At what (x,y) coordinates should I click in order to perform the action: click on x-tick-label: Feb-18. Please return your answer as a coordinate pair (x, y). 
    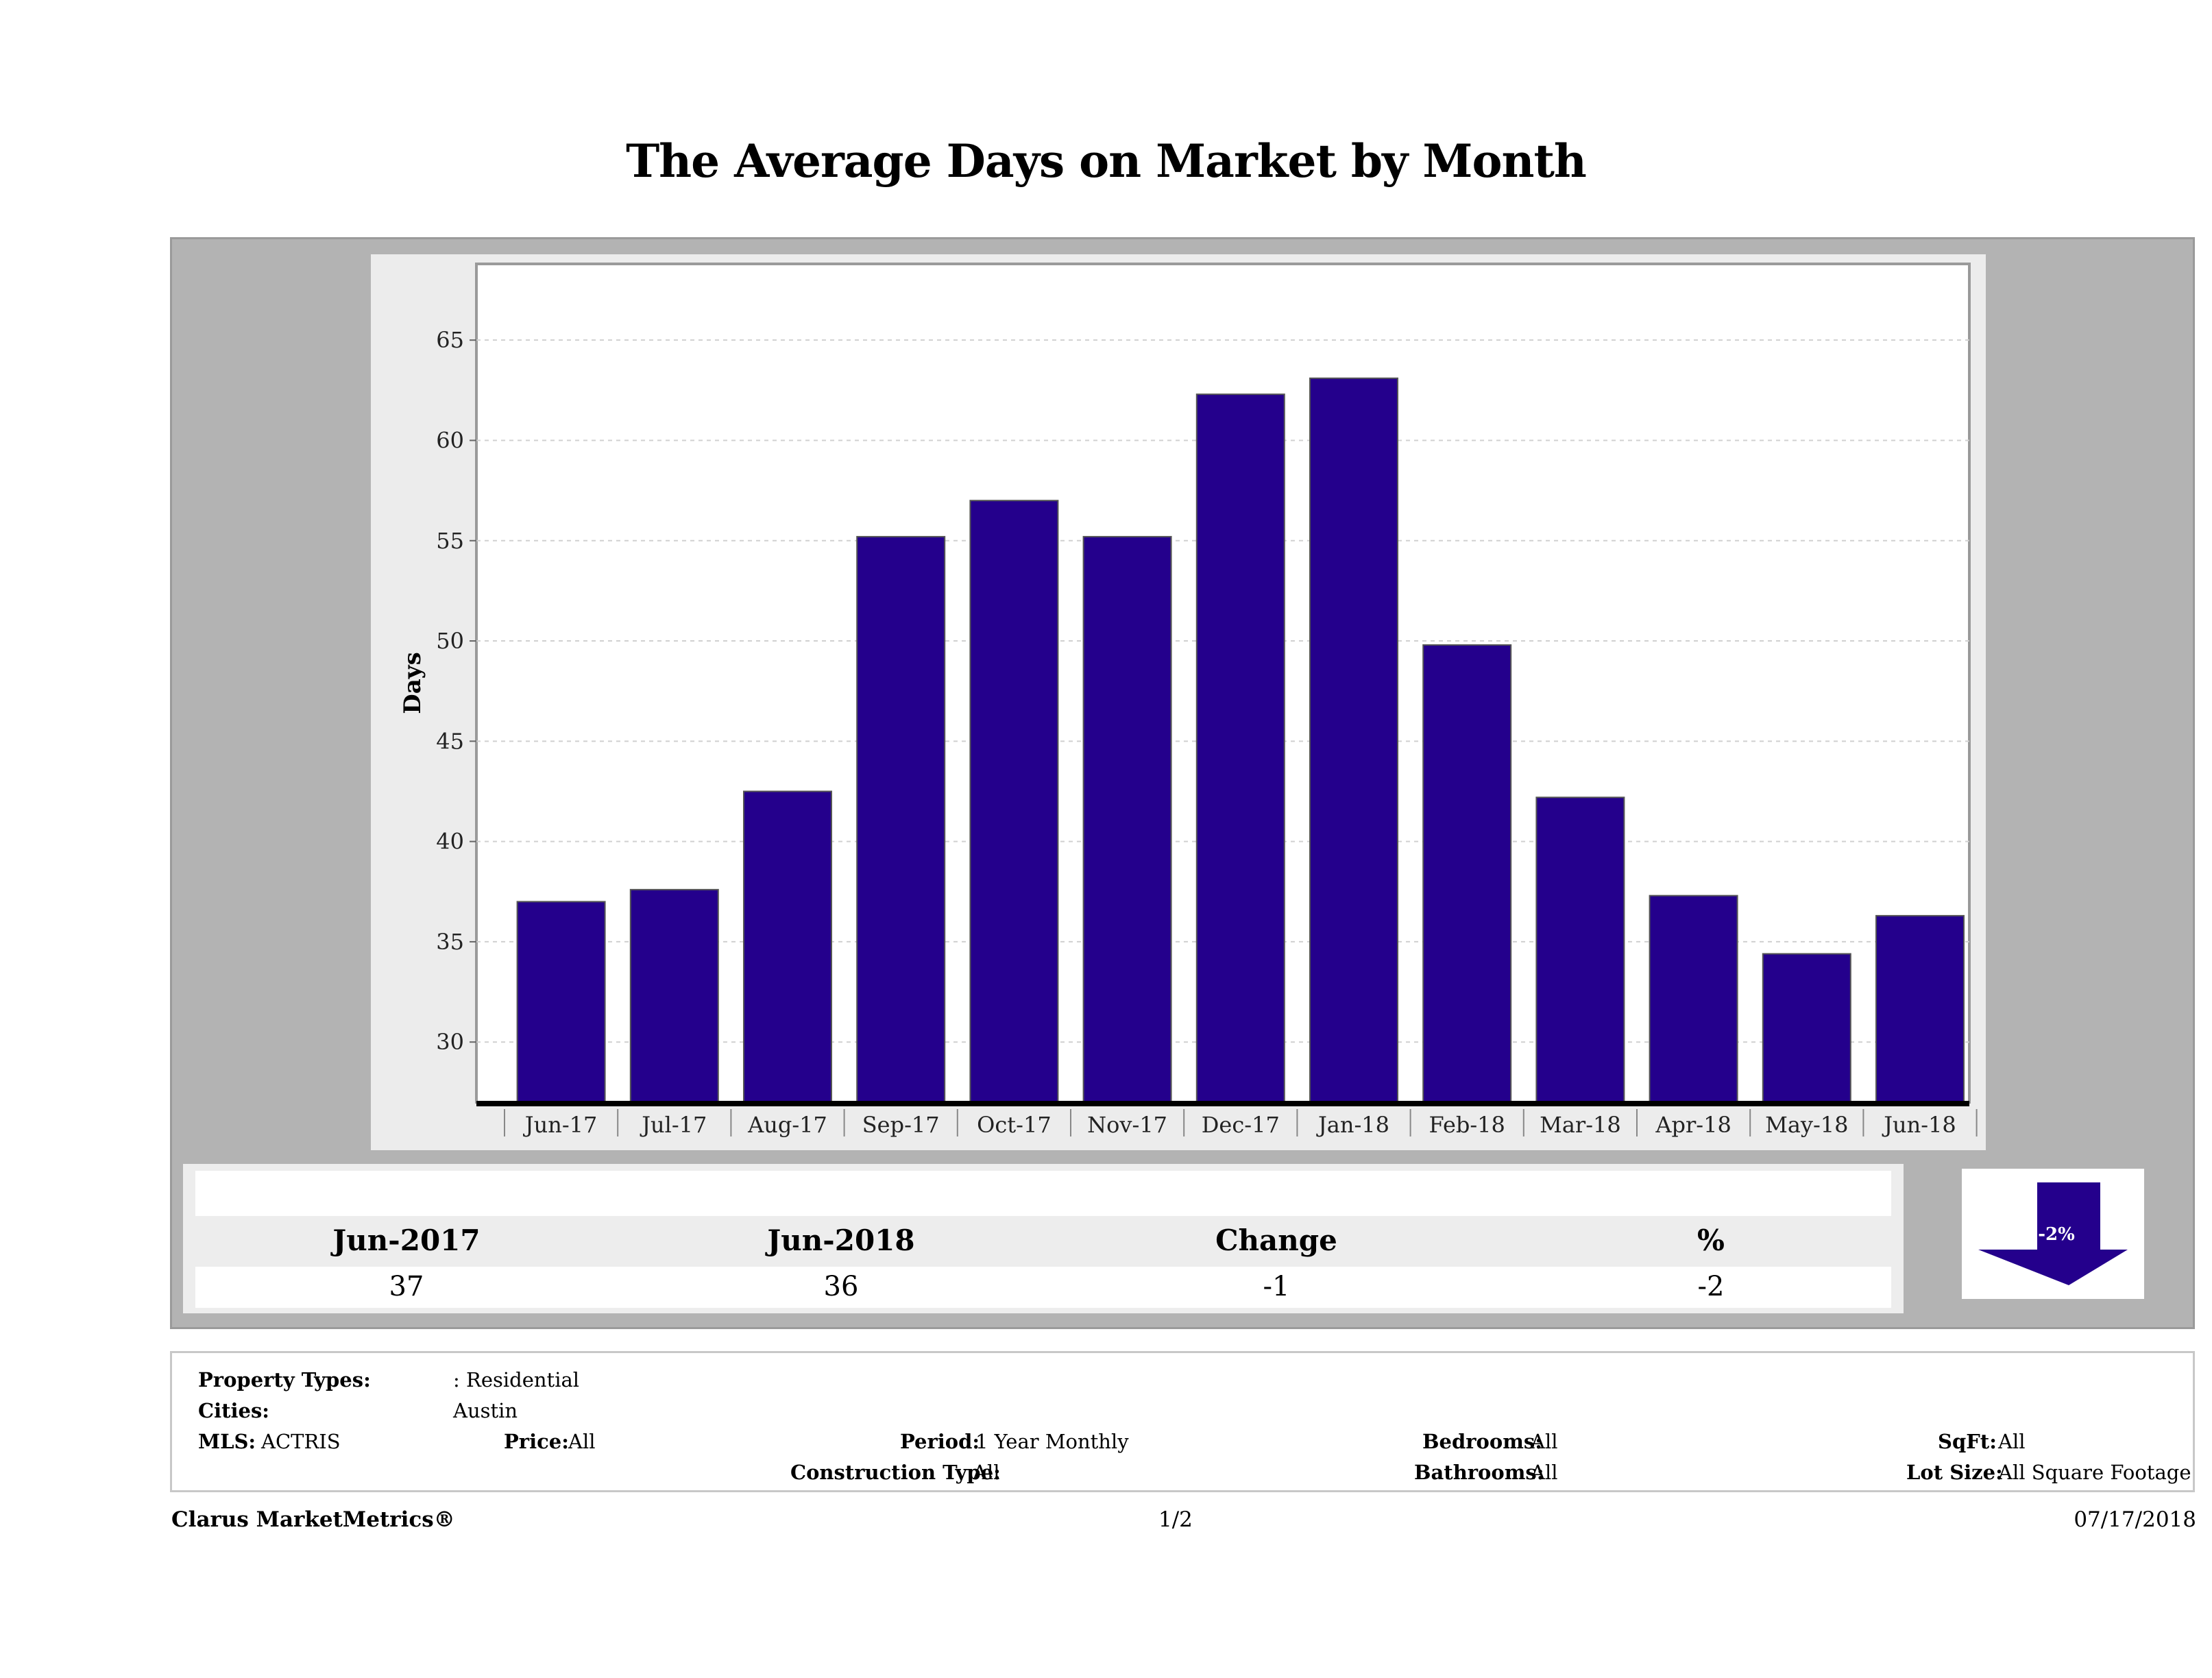
    Looking at the image, I should click on (1467, 1125).